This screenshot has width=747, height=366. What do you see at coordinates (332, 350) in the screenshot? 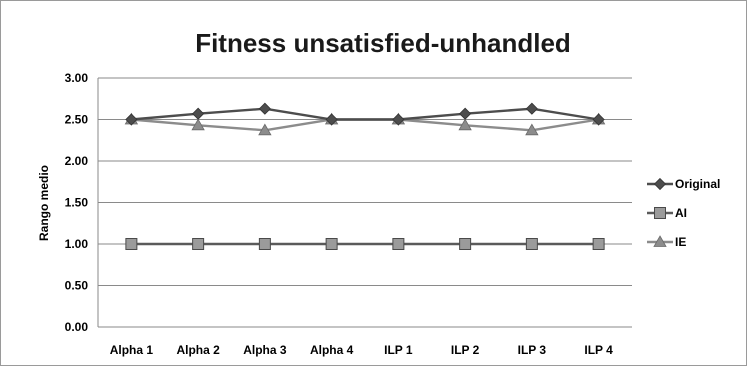
I see `x-tick-label: Alpha 4` at bounding box center [332, 350].